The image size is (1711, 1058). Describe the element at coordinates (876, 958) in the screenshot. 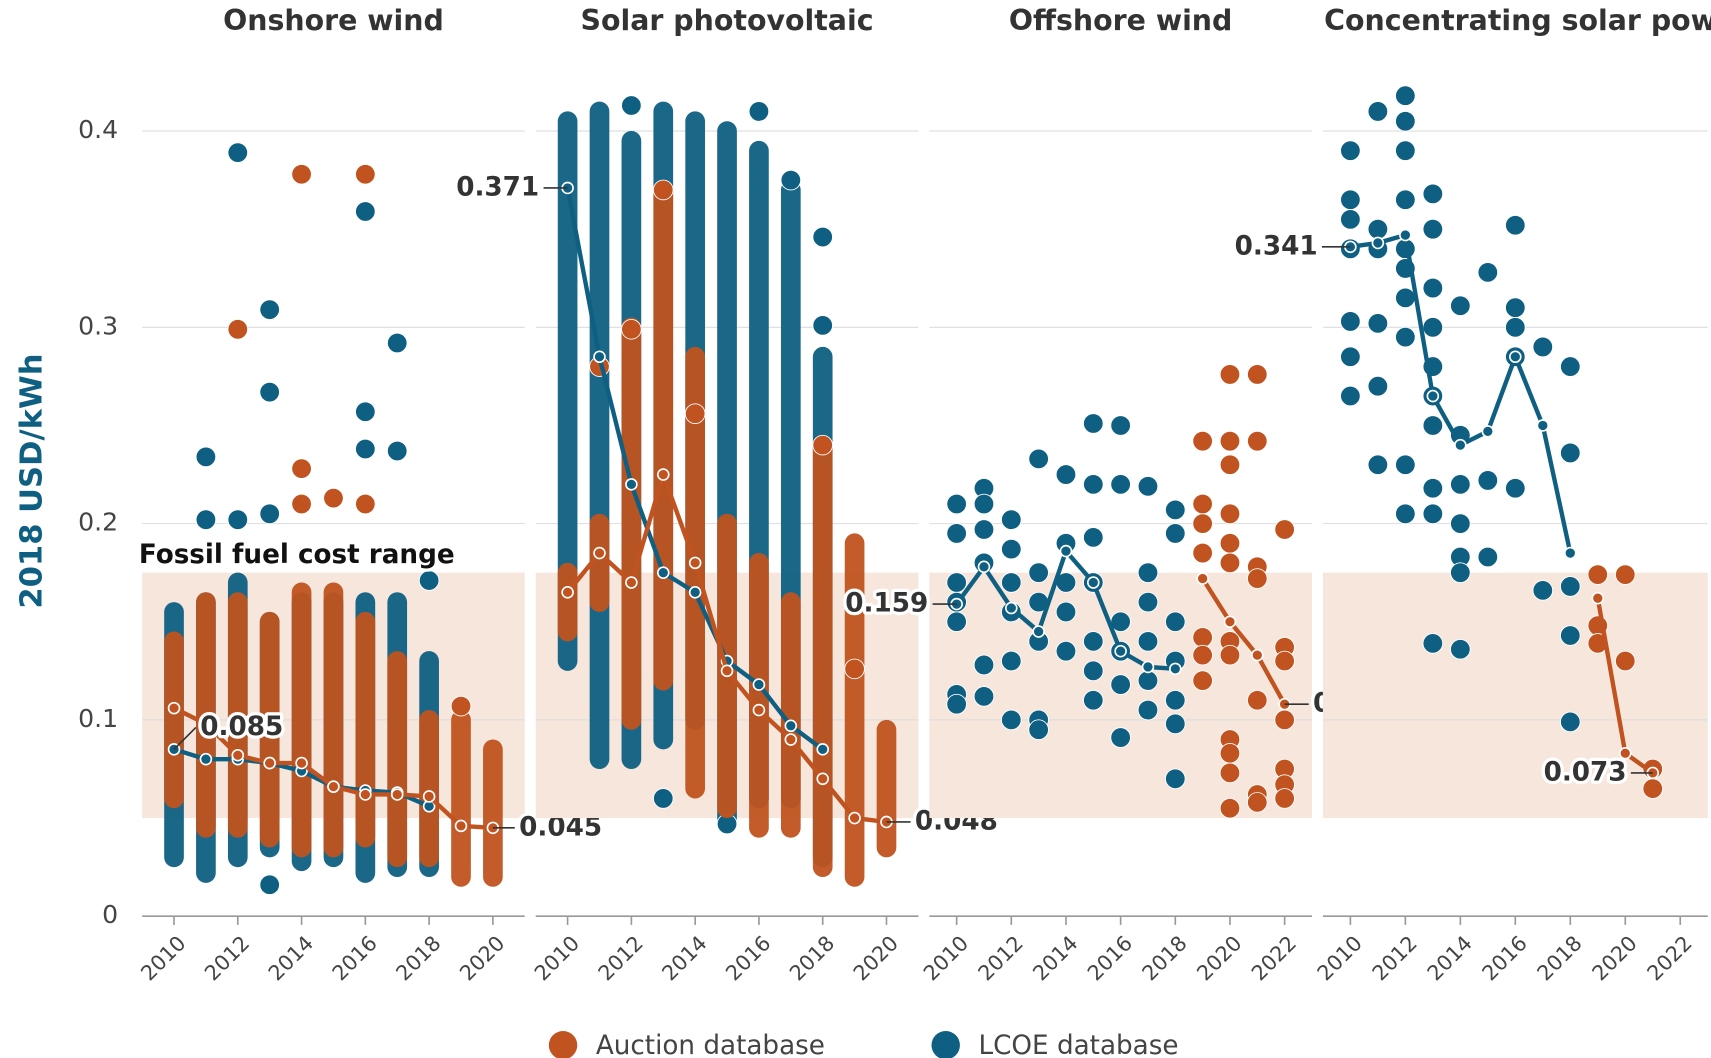

I see `x-tick-label: 2020` at that location.